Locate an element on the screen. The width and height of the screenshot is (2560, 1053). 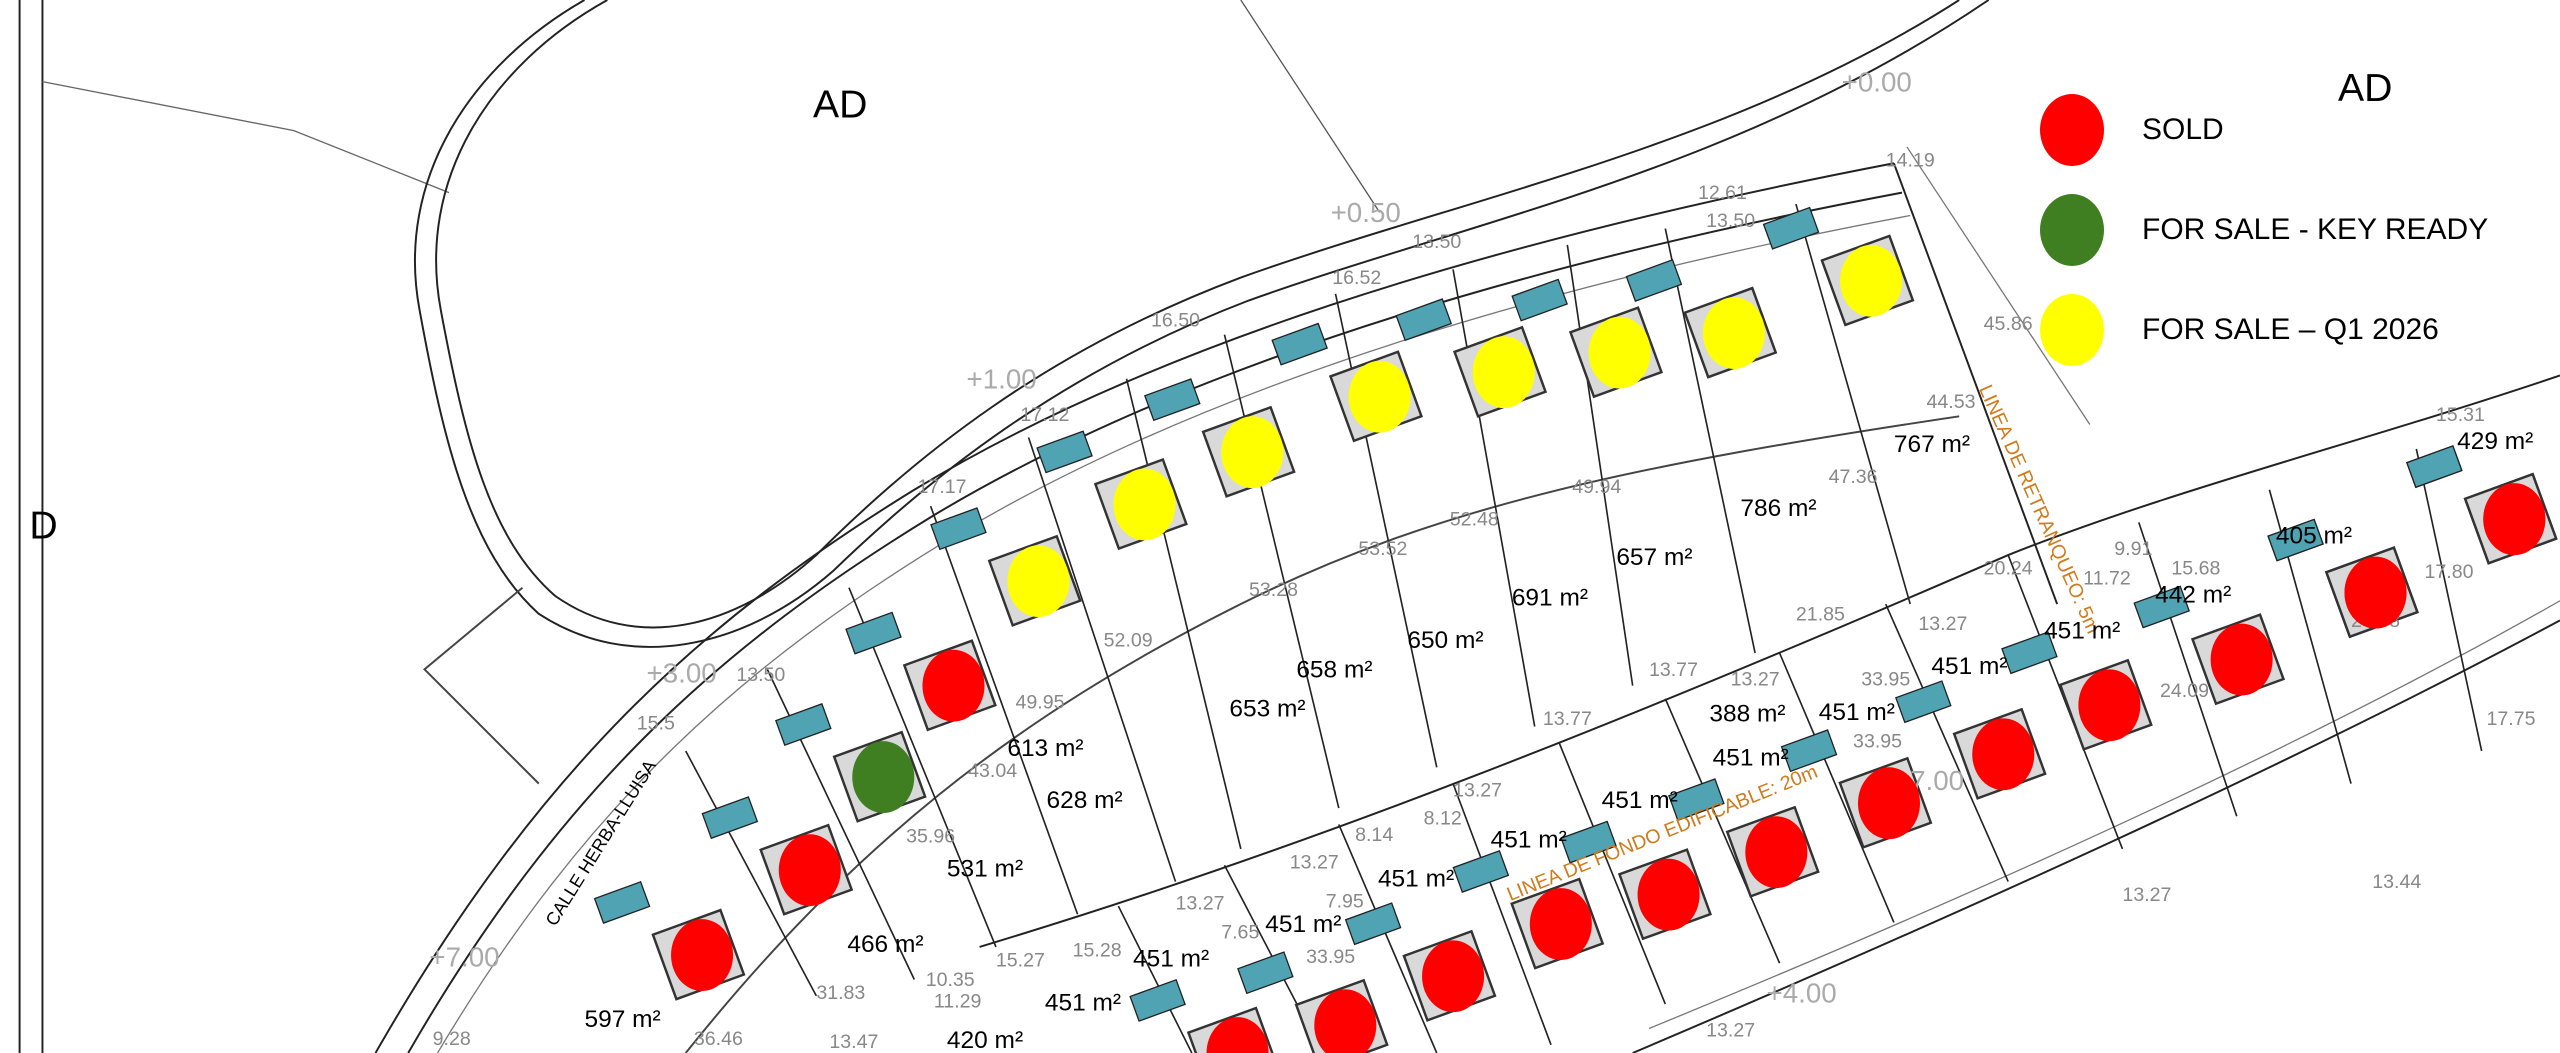
dimension-label: 8.14 is located at coordinates (1374, 835).